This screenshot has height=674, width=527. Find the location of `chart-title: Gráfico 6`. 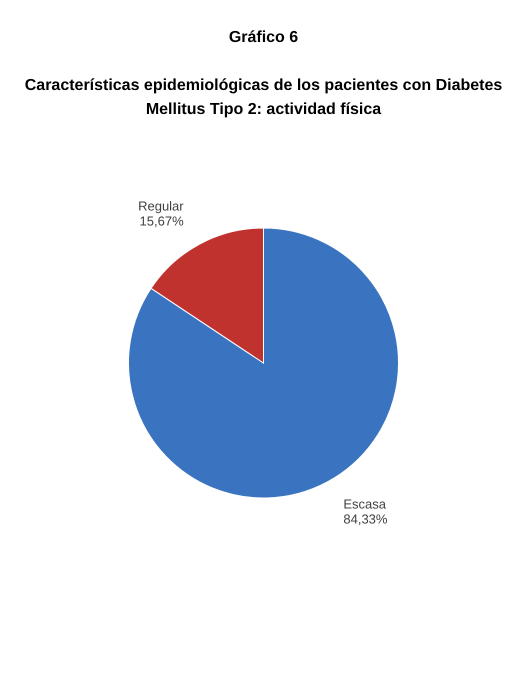

chart-title: Gráfico 6 is located at coordinates (263, 37).